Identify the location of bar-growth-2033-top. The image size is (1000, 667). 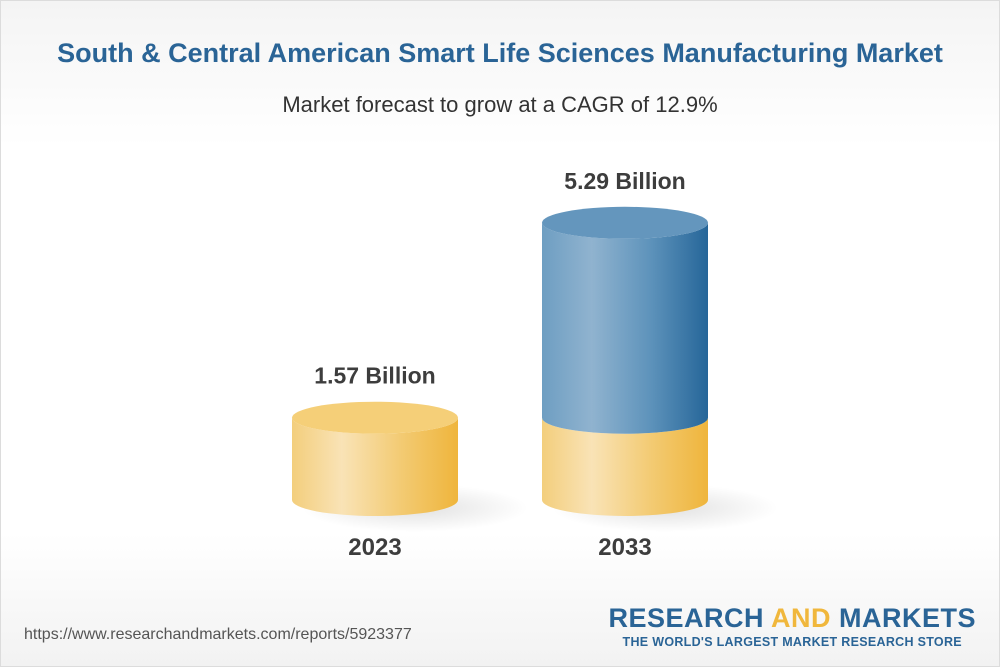
(625, 222).